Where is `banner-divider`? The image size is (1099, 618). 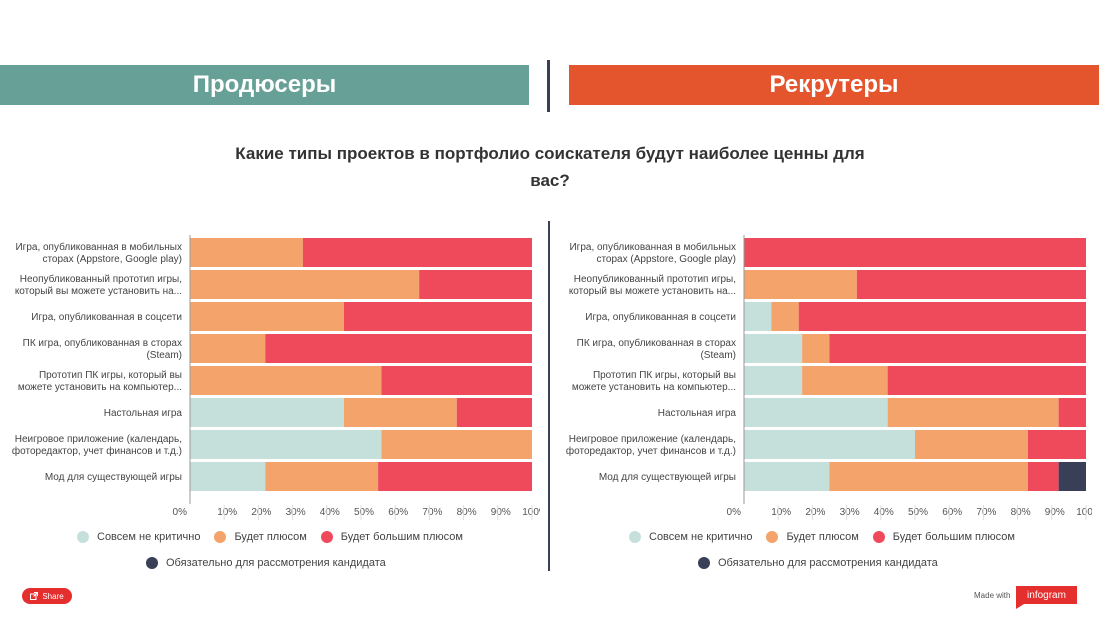
banner-divider is located at coordinates (548, 86).